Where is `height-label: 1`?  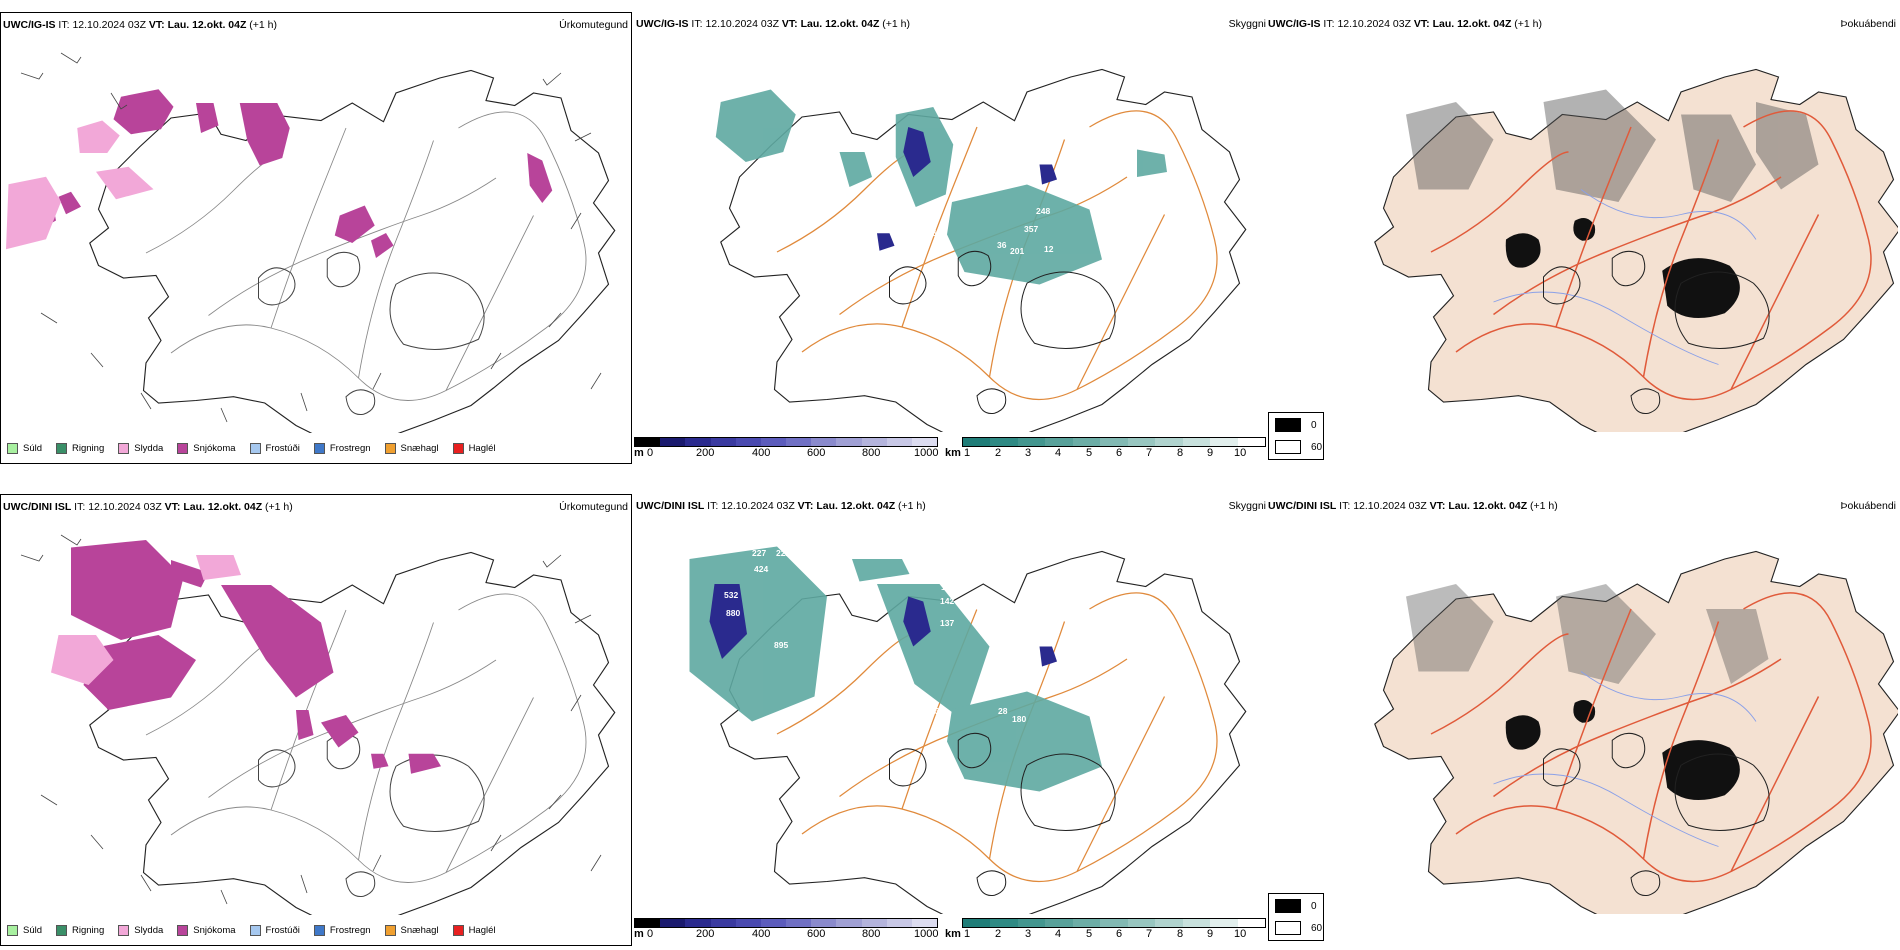
height-label: 1 is located at coordinates (954, 105).